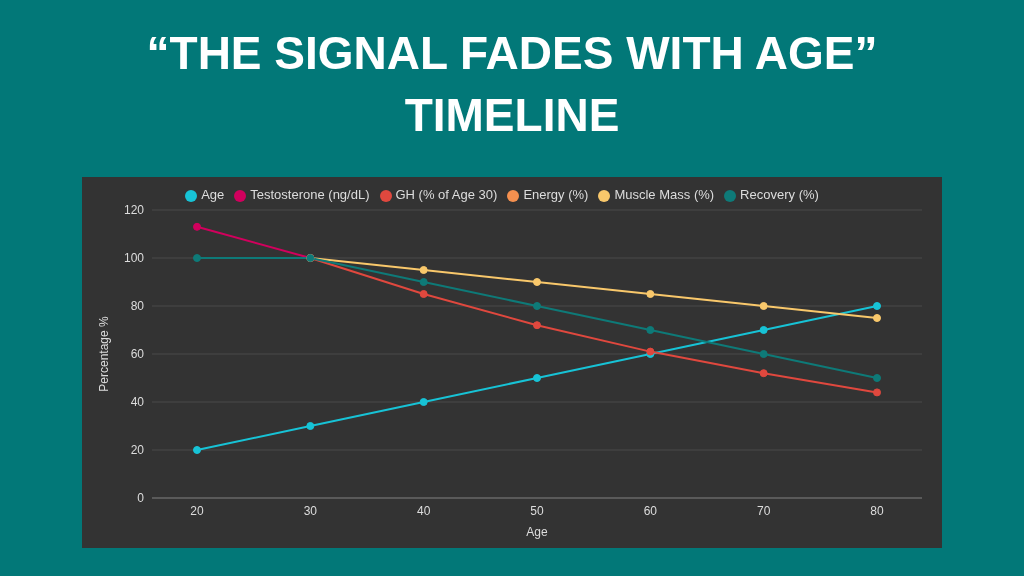 This screenshot has height=576, width=1024. What do you see at coordinates (537, 532) in the screenshot?
I see `x-axis-title: Age` at bounding box center [537, 532].